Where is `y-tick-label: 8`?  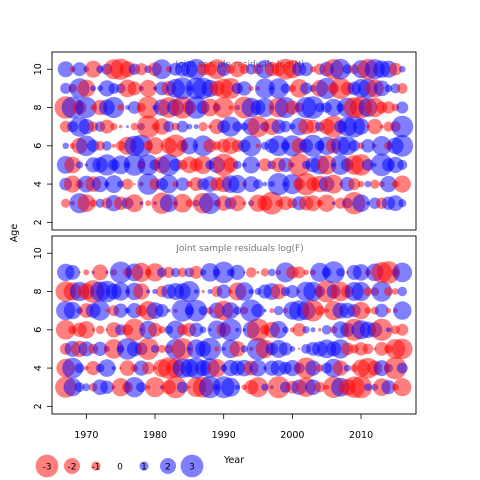 y-tick-label: 8 is located at coordinates (38, 291).